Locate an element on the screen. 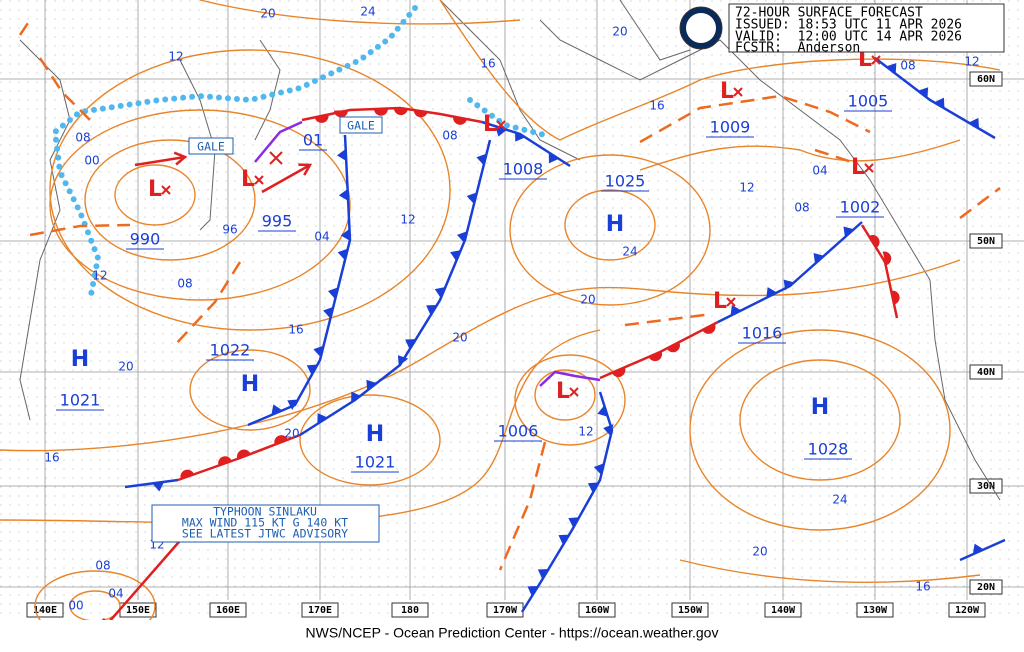 Image resolution: width=1024 pixels, height=652 pixels. advisory-line: TYPHOON SINLAKU is located at coordinates (265, 512).